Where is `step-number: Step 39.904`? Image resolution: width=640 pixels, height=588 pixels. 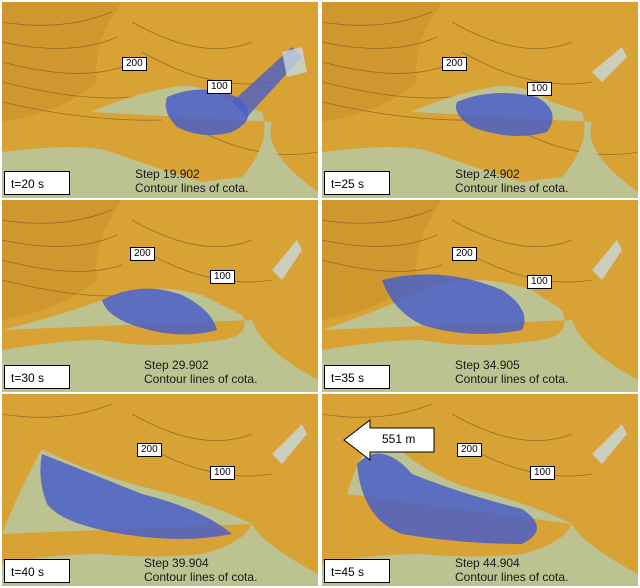 step-number: Step 39.904 is located at coordinates (176, 563).